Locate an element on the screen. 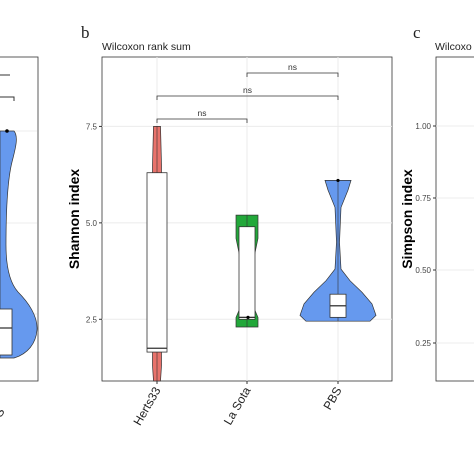 The width and height of the screenshot is (474, 474). comparison-brackets: ns ns ns is located at coordinates (247, 92).